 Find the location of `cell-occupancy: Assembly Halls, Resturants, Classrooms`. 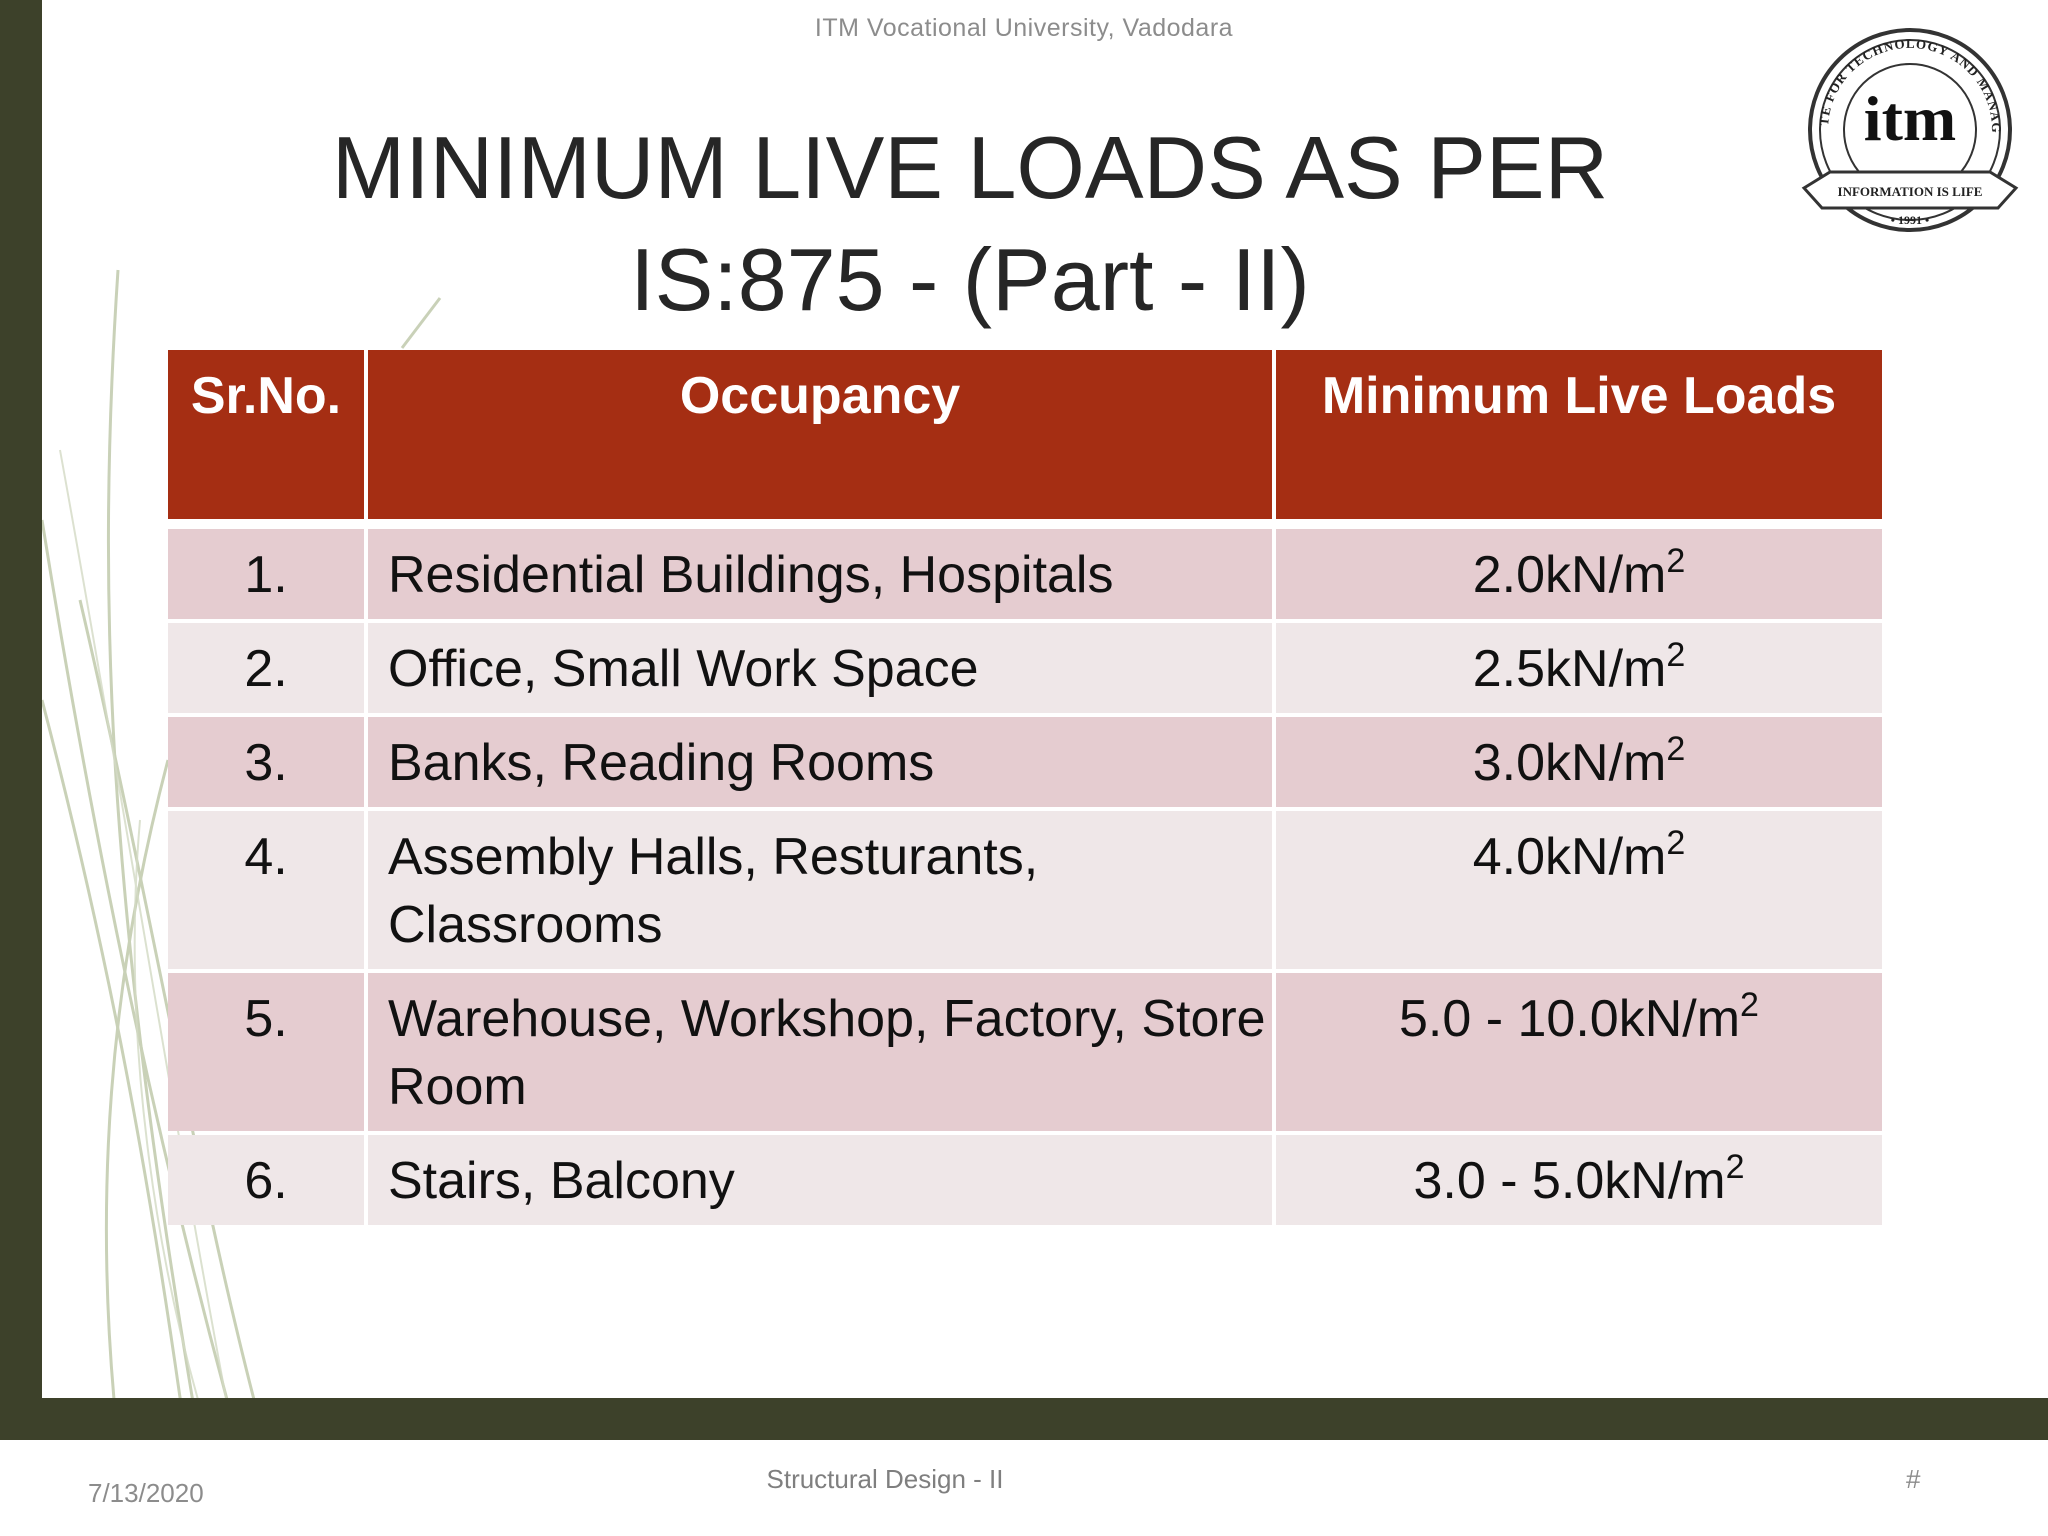

cell-occupancy: Assembly Halls, Resturants, Classrooms is located at coordinates (820, 890).